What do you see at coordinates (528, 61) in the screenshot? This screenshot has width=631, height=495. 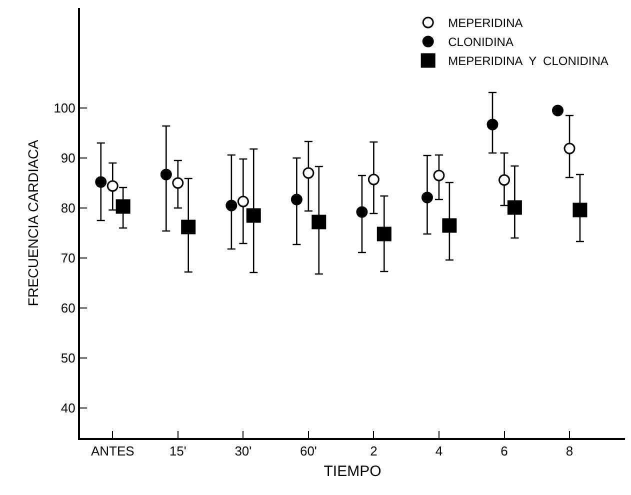 I see `legend-label: MEPERIDINA Y CLONIDINA` at bounding box center [528, 61].